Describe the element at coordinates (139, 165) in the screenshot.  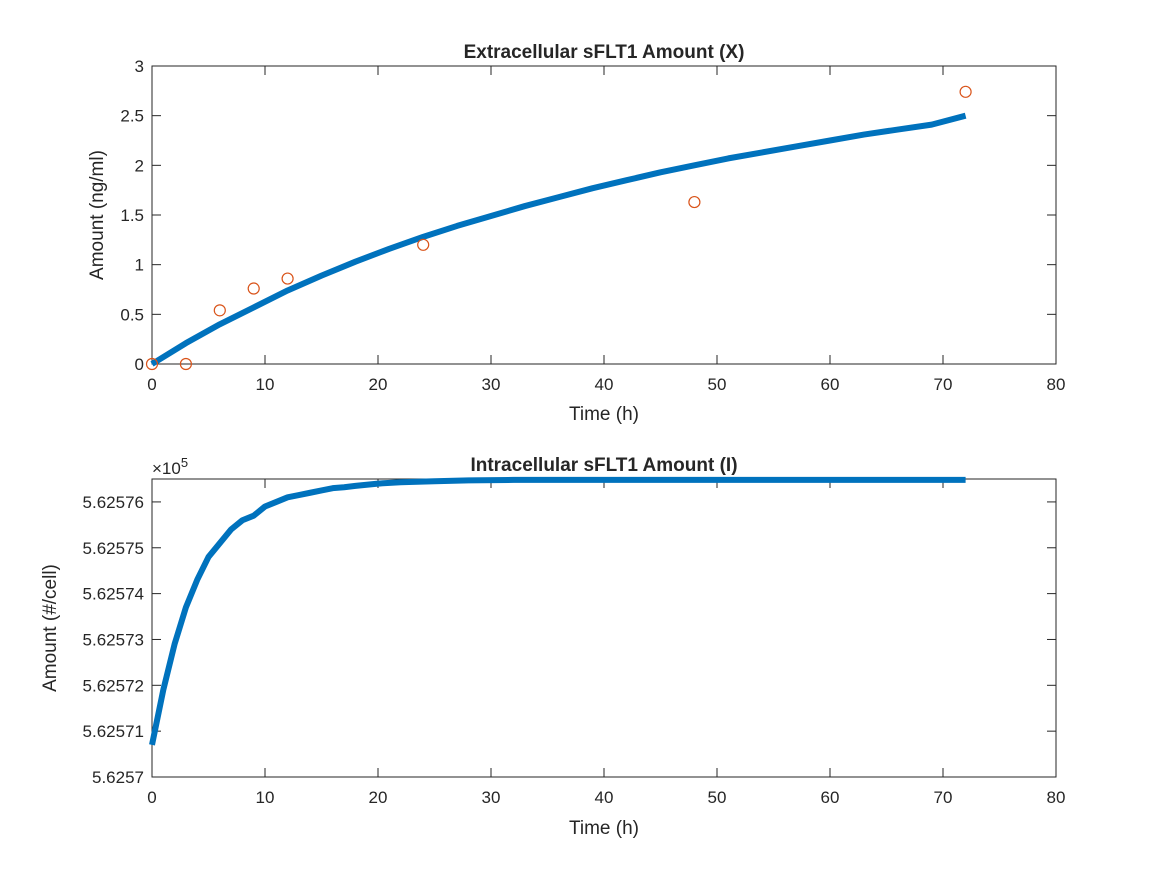
I see `y-tick-label: 2` at that location.